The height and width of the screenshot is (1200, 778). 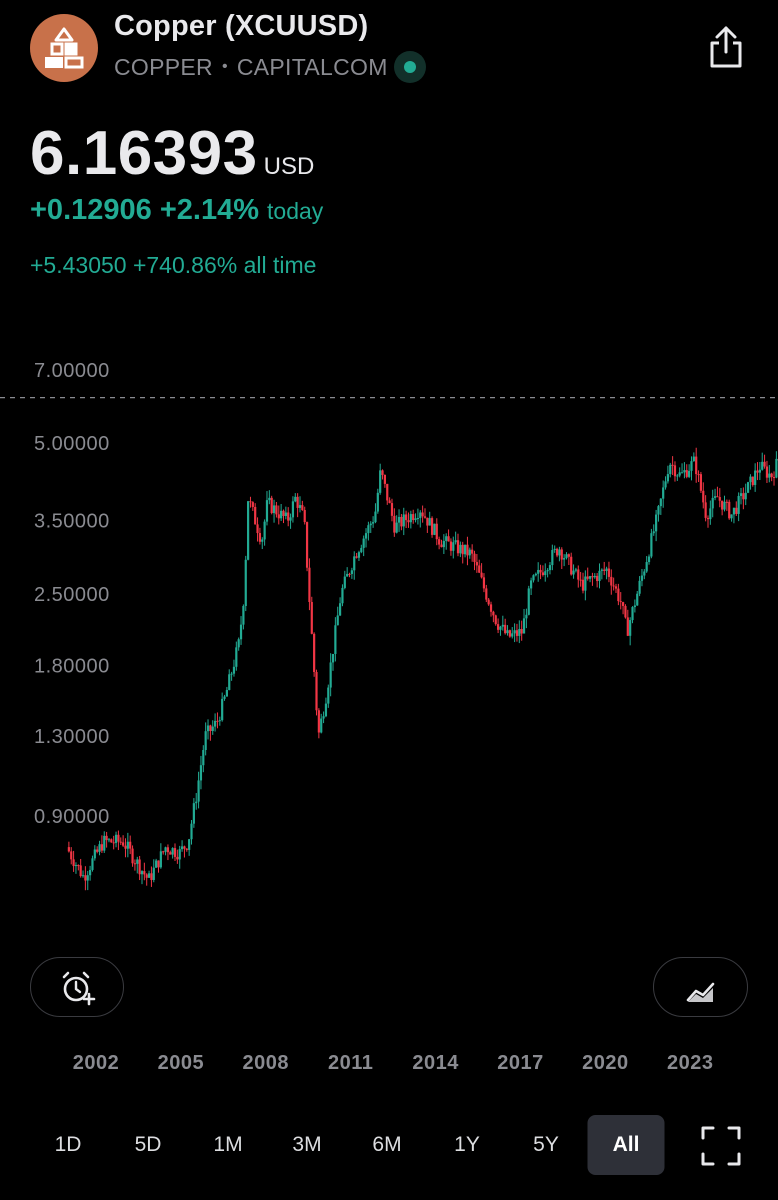 What do you see at coordinates (72, 666) in the screenshot?
I see `y-tick-label: 1.80000` at bounding box center [72, 666].